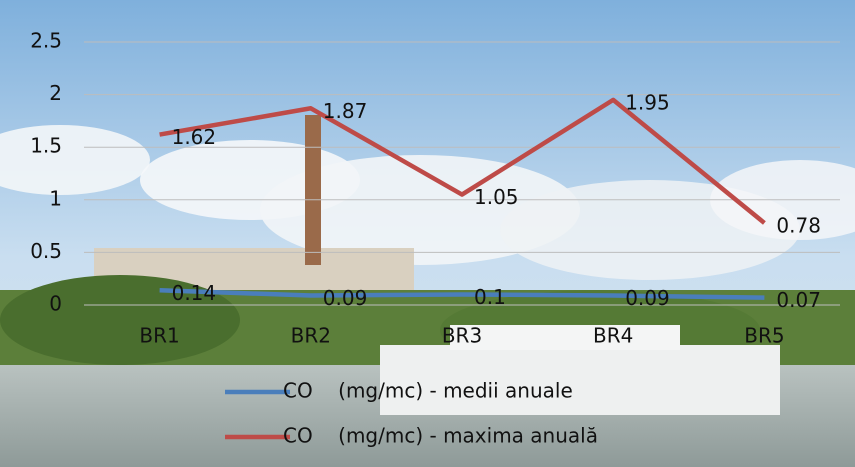 This screenshot has height=467, width=855. I want to click on x-tick-label: BR2, so click(311, 336).